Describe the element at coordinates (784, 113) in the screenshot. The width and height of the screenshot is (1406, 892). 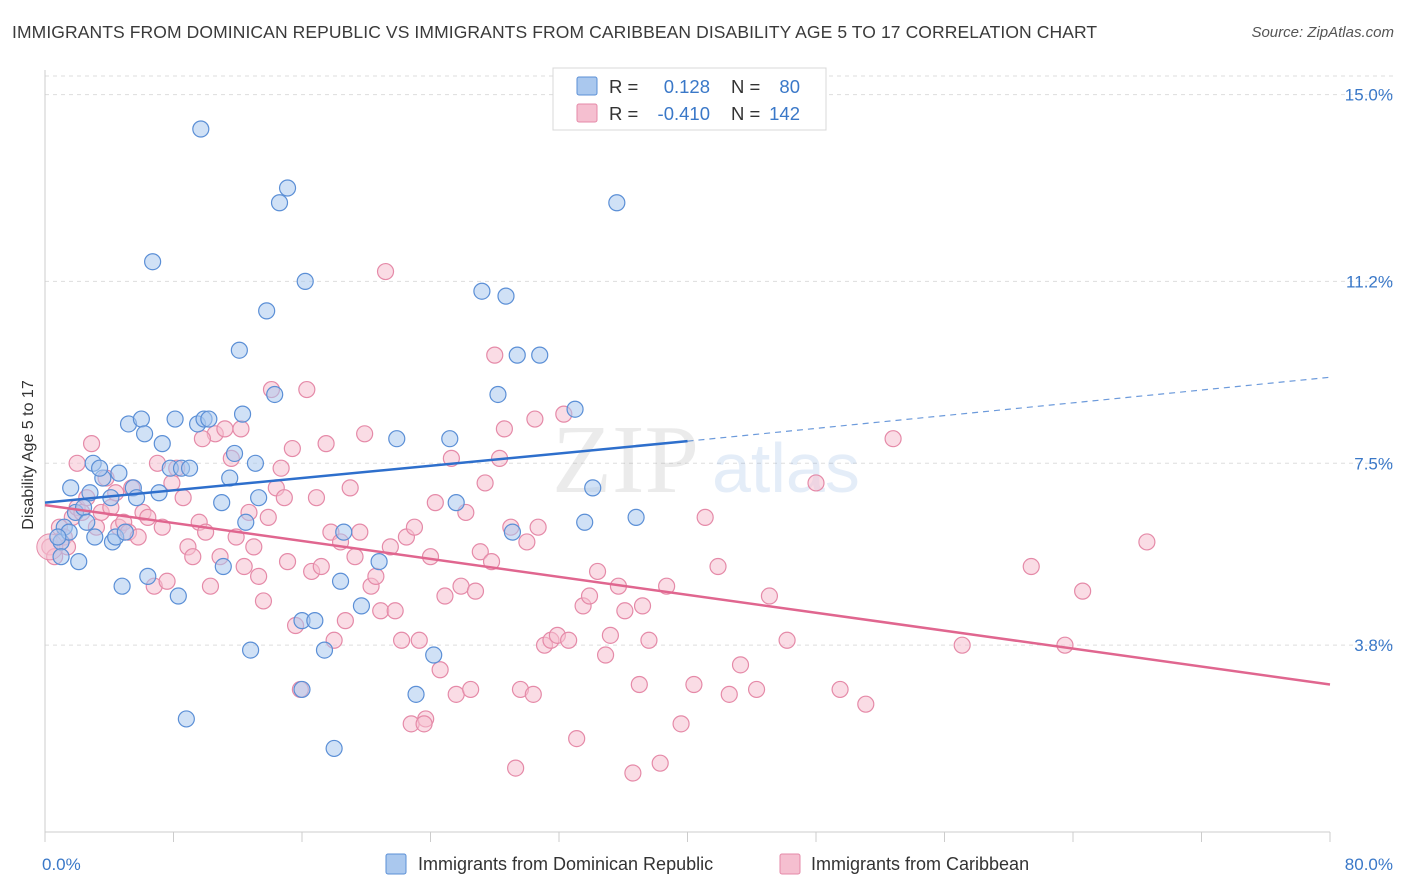
I see `legend-n-value-2: 142` at that location.